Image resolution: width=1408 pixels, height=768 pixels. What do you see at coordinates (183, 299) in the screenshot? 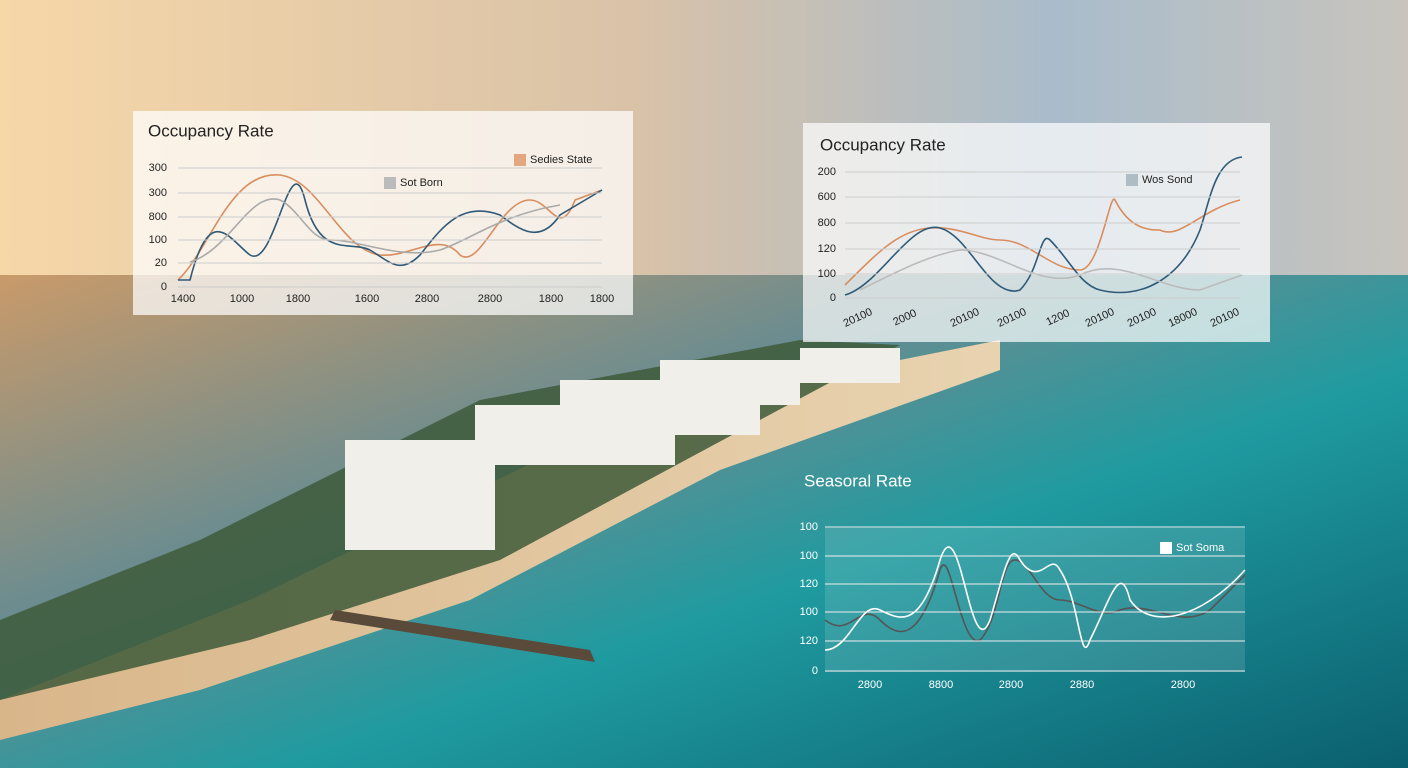
I see `x-label: 1400` at bounding box center [183, 299].